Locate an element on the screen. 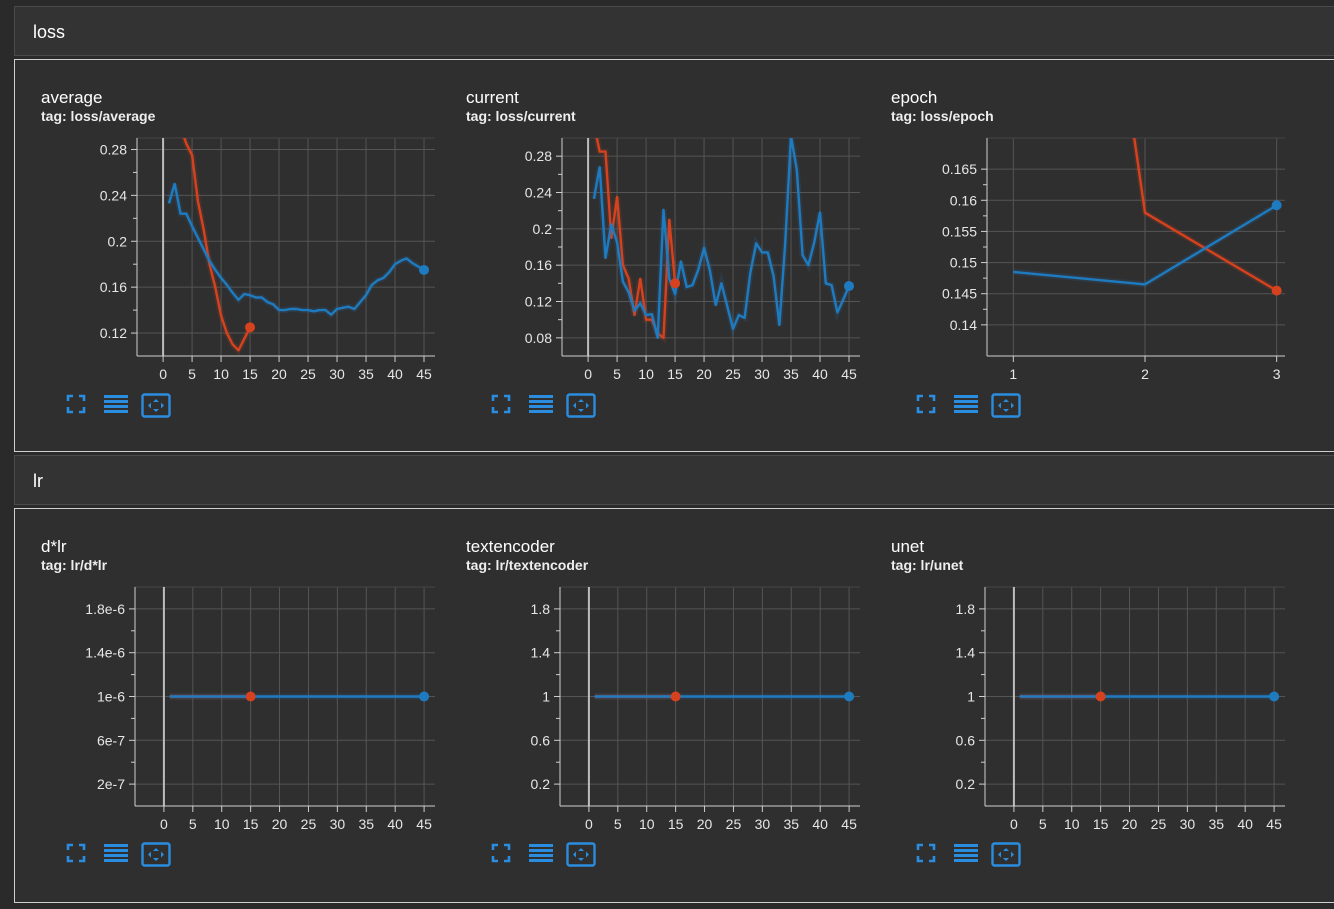 The height and width of the screenshot is (909, 1334). chart-title: epoch is located at coordinates (914, 97).